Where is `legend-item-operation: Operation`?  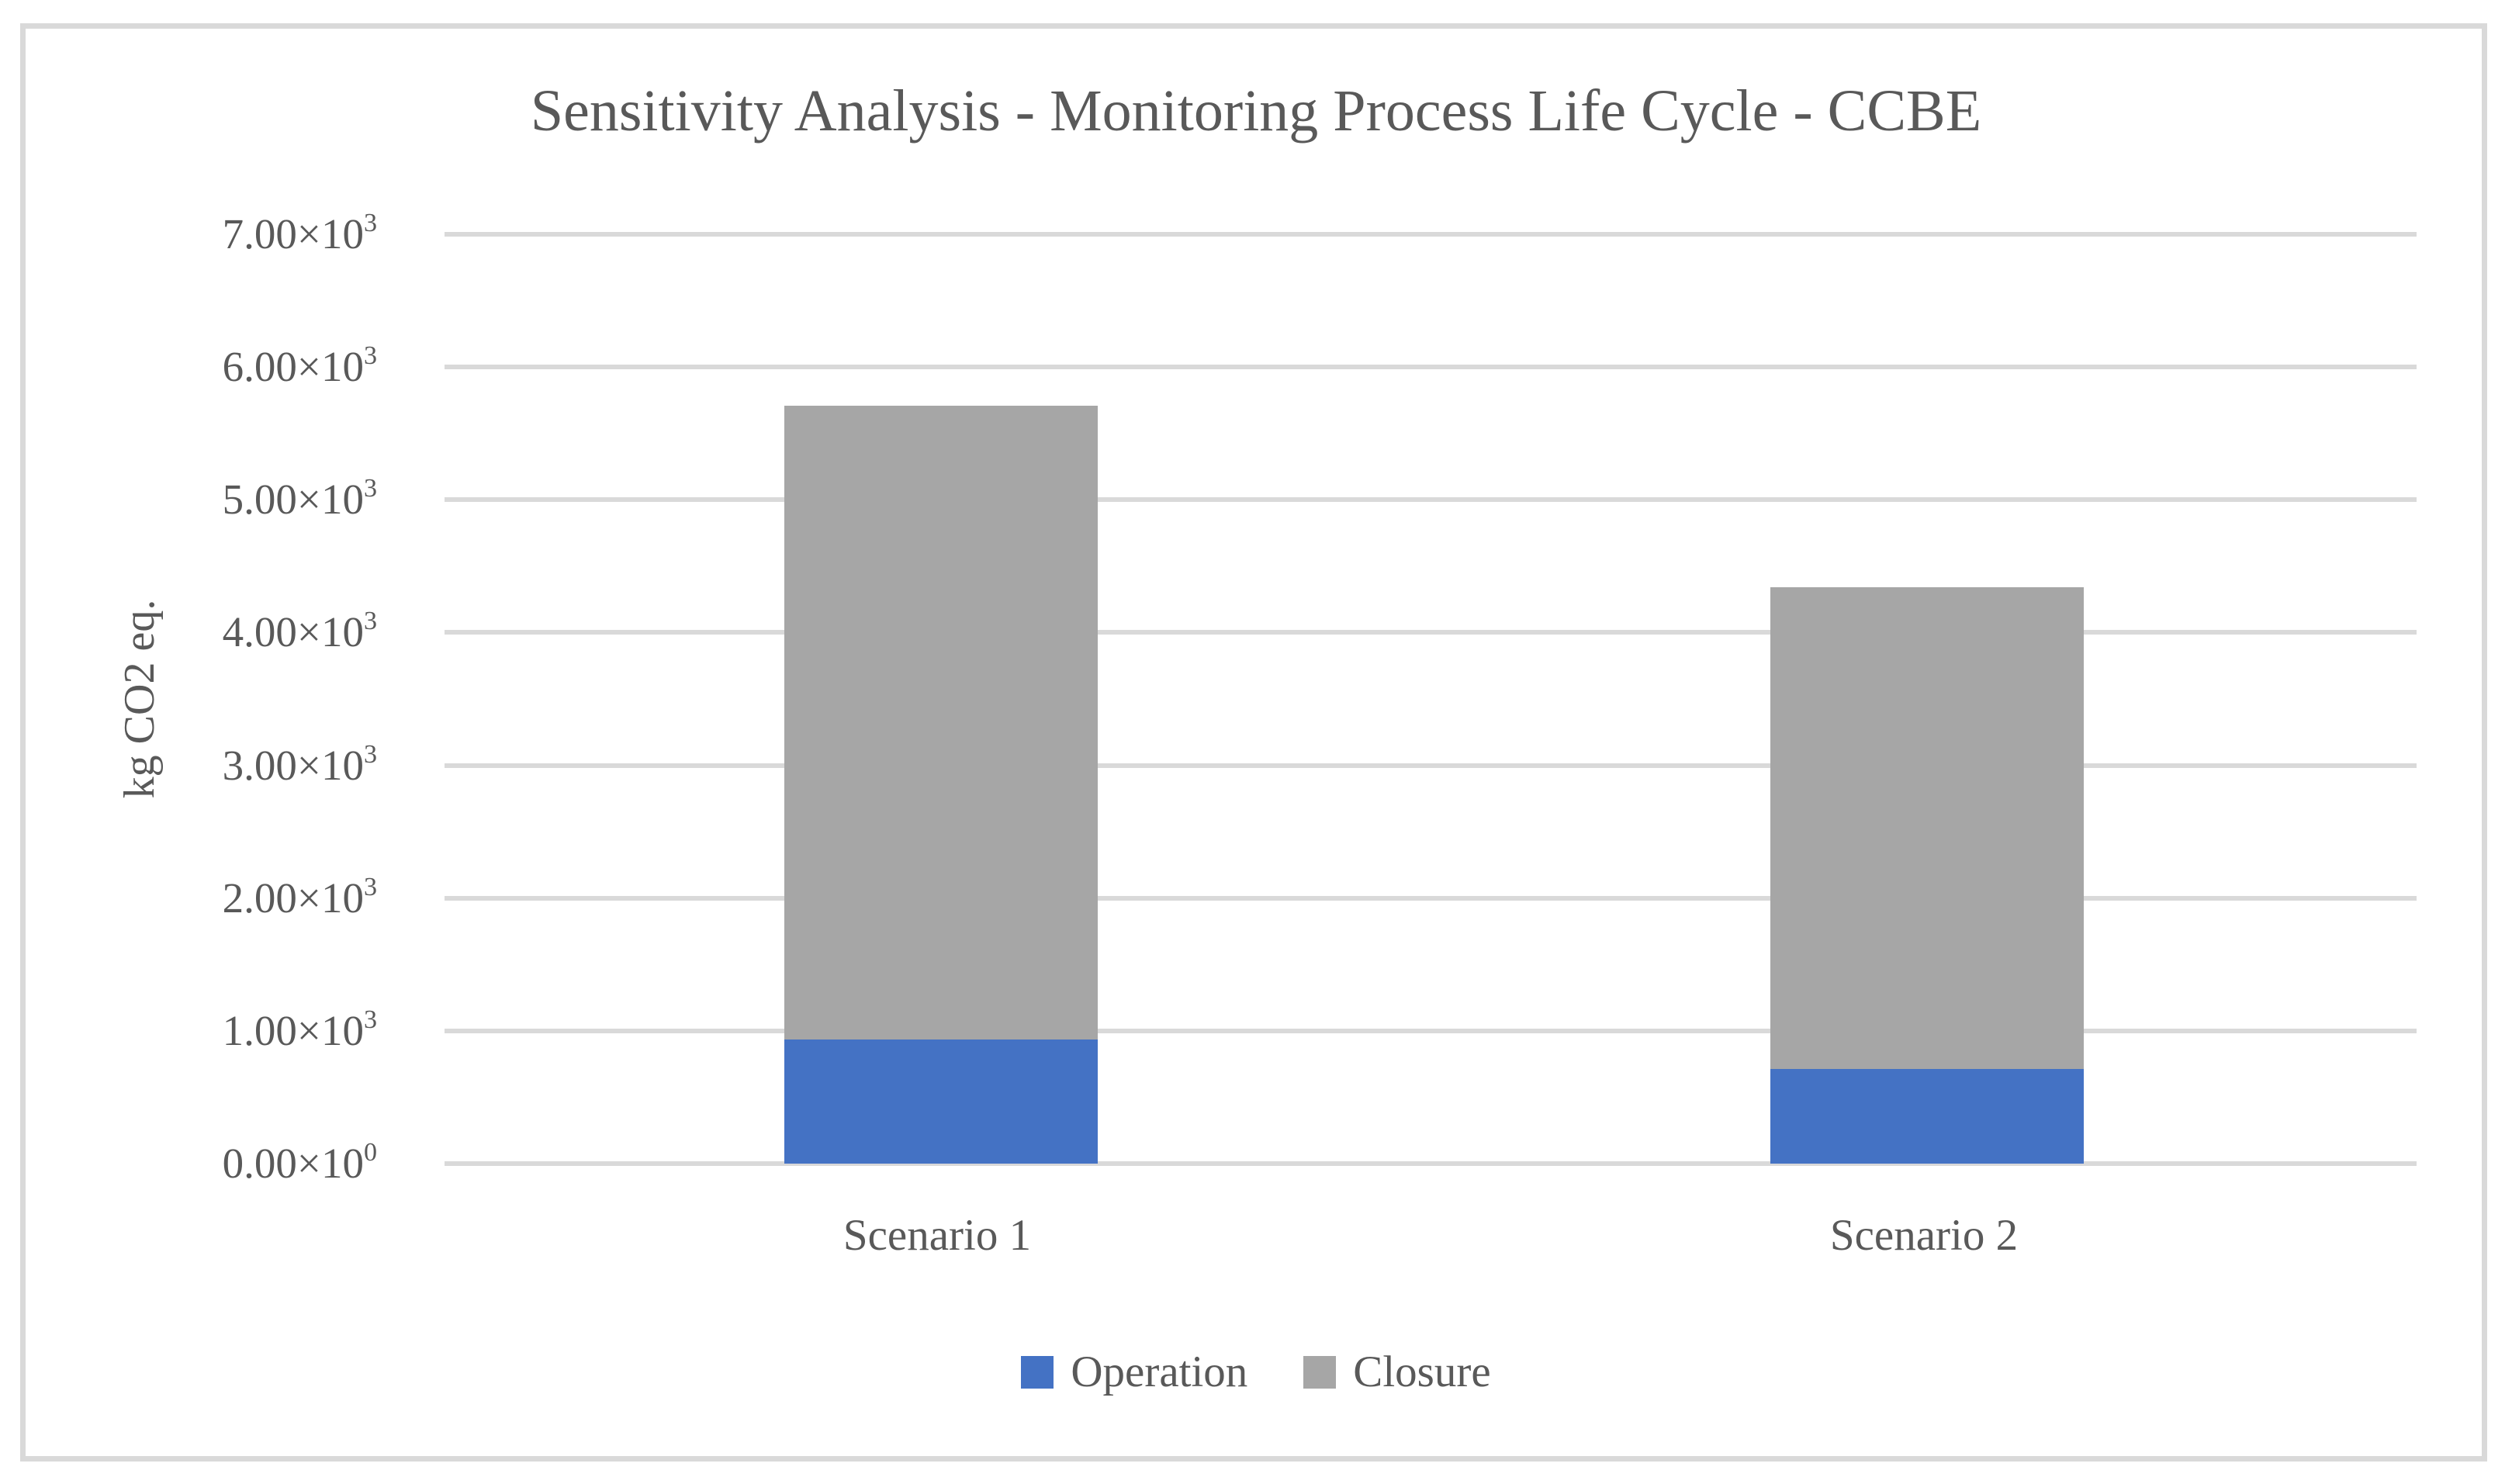 legend-item-operation: Operation is located at coordinates (1134, 1372).